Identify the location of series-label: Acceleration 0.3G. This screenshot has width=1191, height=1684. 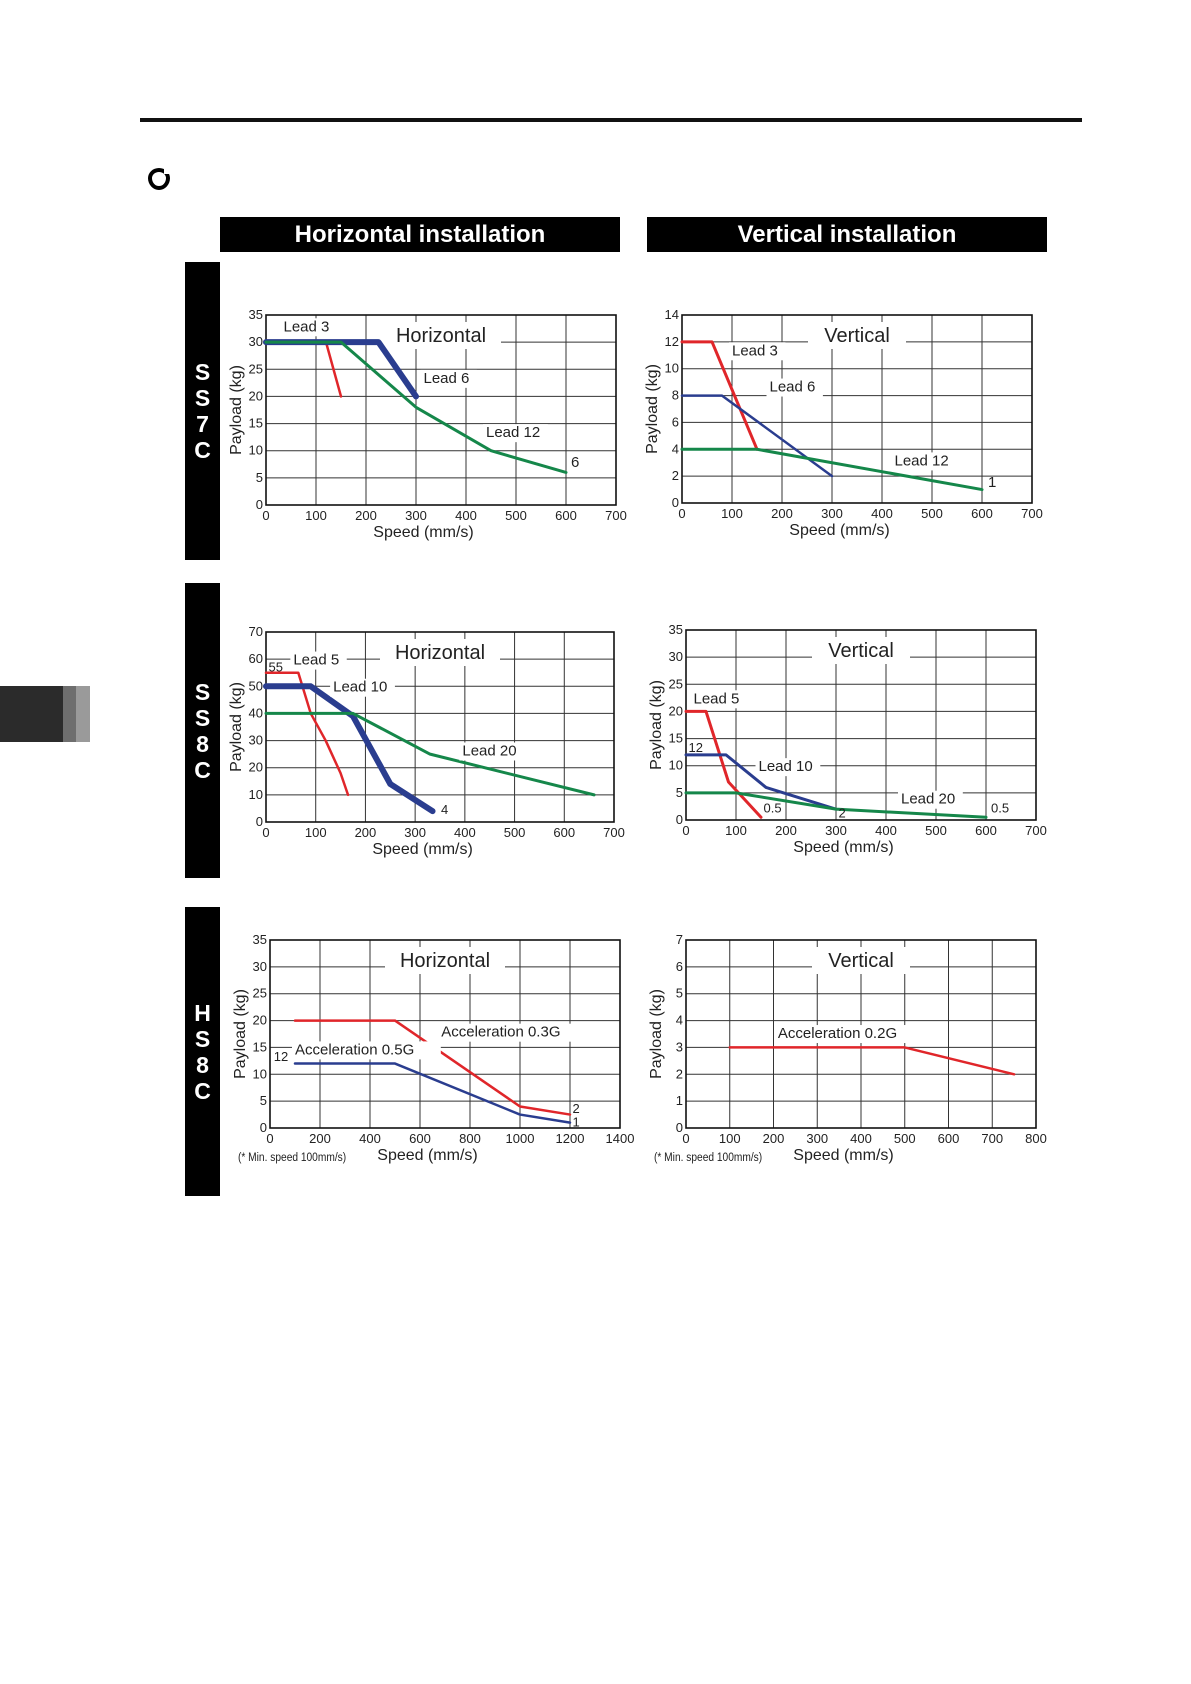
(500, 1032).